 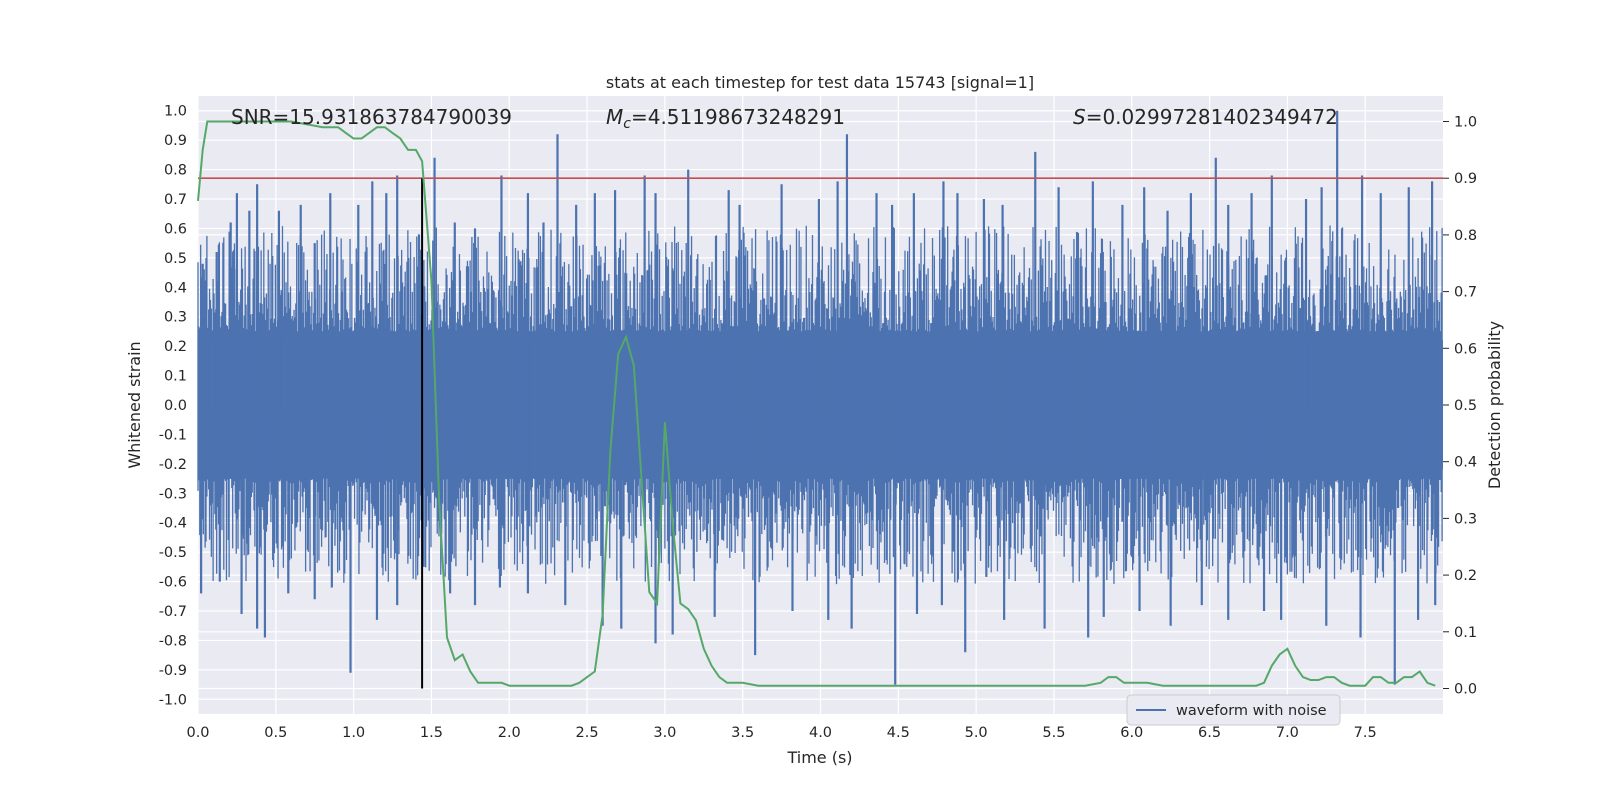 I want to click on x-tick-label: 0.5, so click(x=275, y=733).